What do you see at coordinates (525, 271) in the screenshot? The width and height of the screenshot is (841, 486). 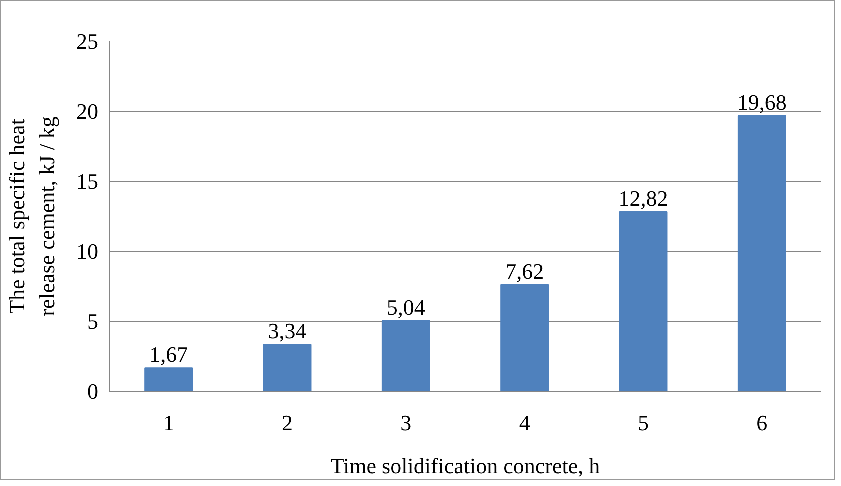 I see `data-label: 7,62` at bounding box center [525, 271].